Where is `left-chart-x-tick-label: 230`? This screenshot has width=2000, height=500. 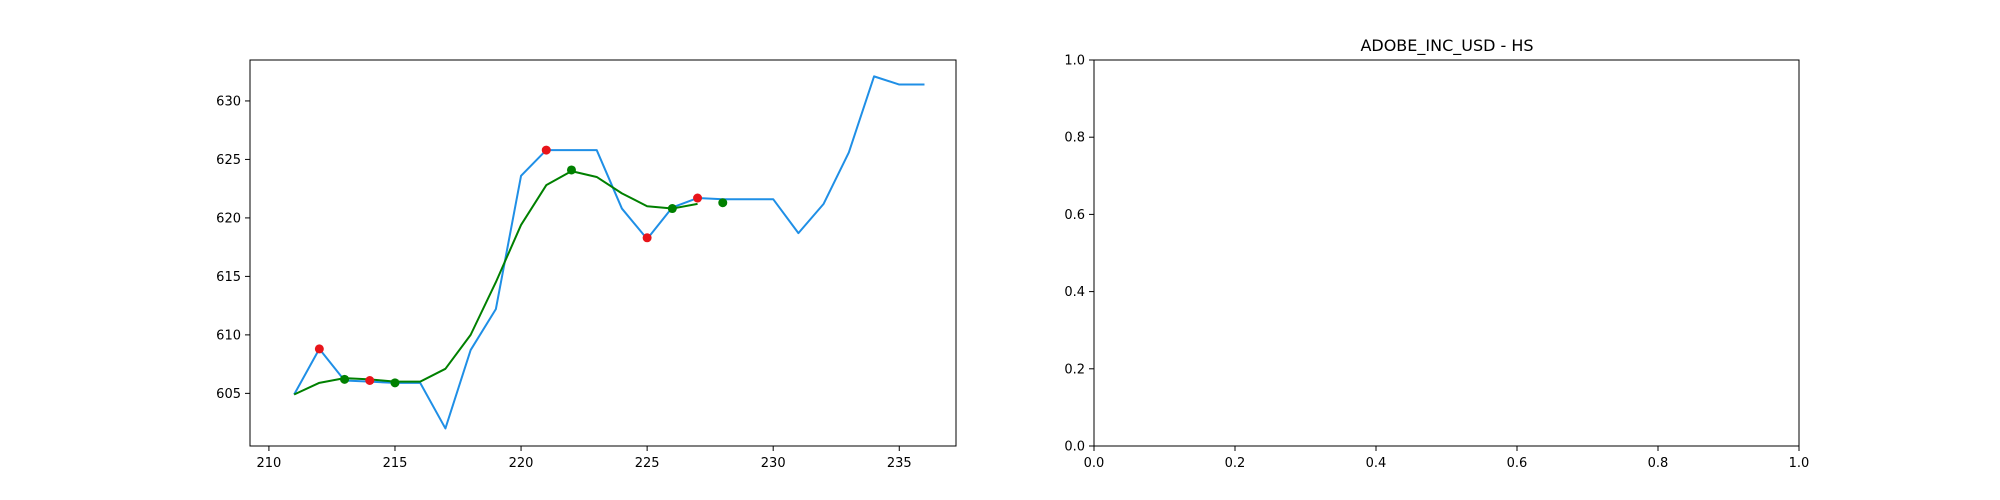
left-chart-x-tick-label: 230 is located at coordinates (773, 463).